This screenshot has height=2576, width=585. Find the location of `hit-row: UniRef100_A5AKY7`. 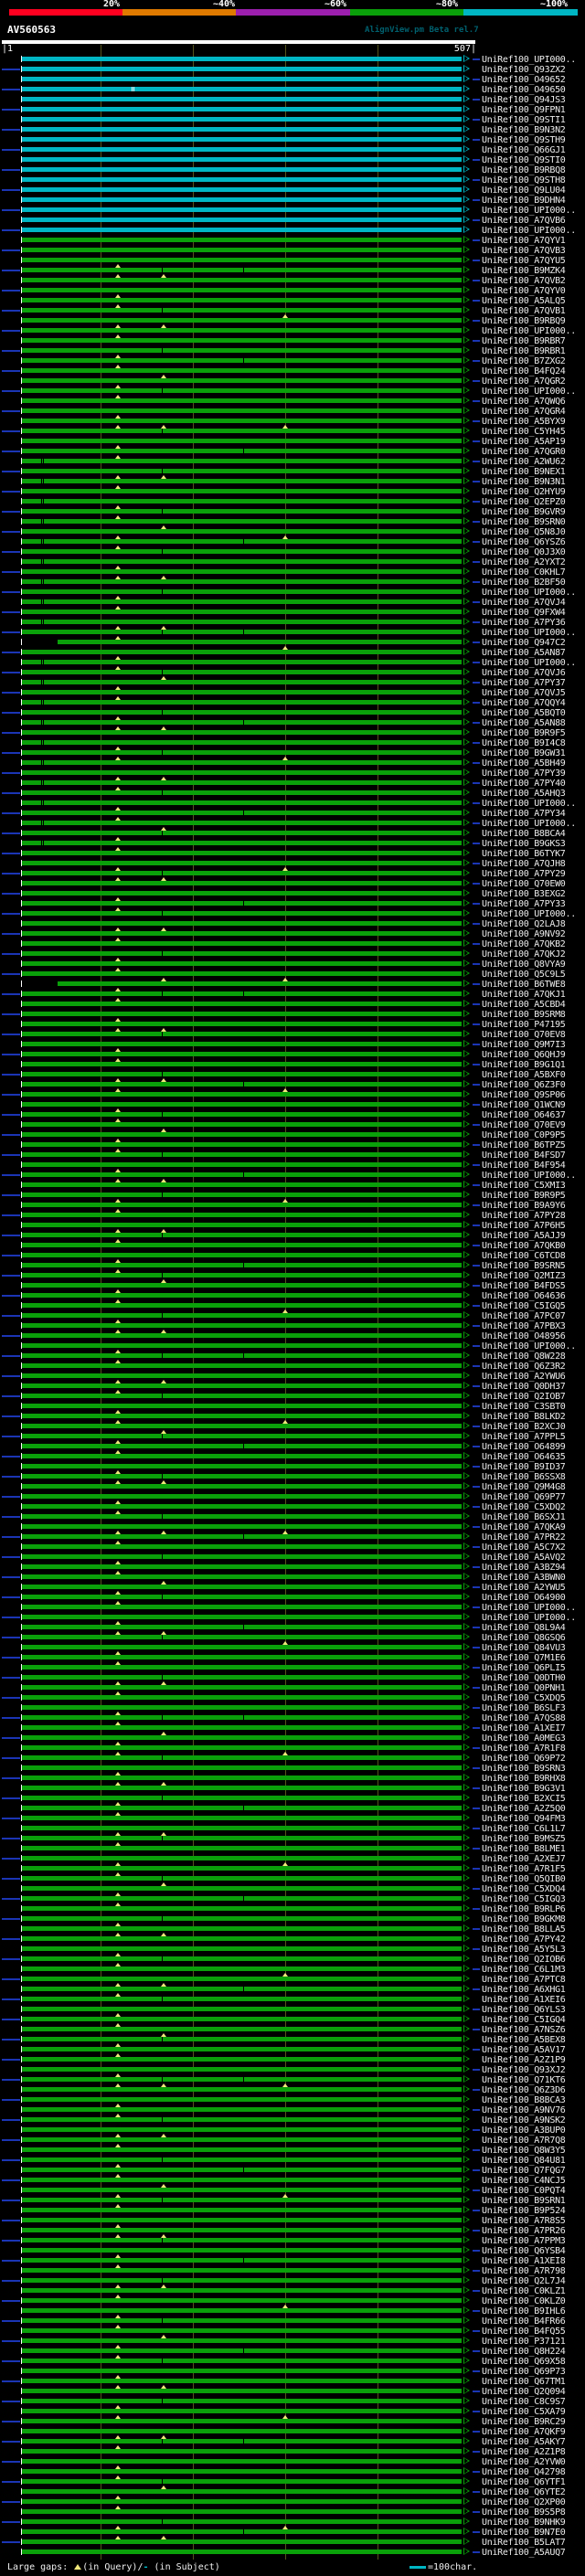

hit-row: UniRef100_A5AKY7 is located at coordinates (293, 2441).